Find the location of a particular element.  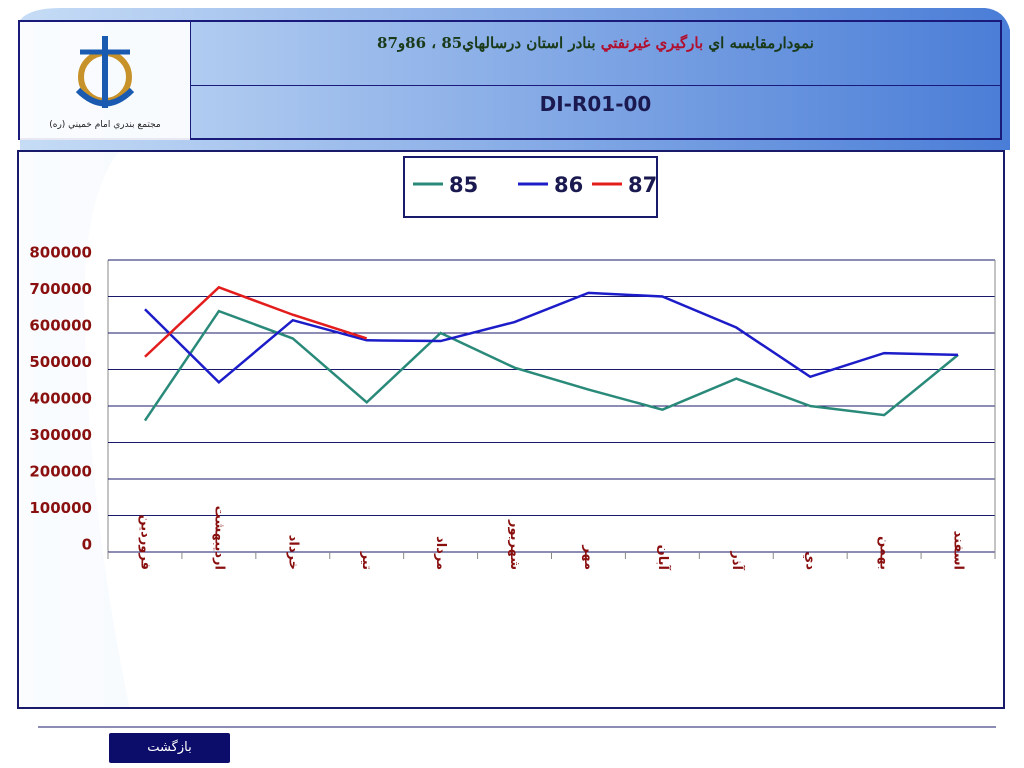

title-part: بنادر استان درسالهاي85 ، 86و87 is located at coordinates (489, 43).